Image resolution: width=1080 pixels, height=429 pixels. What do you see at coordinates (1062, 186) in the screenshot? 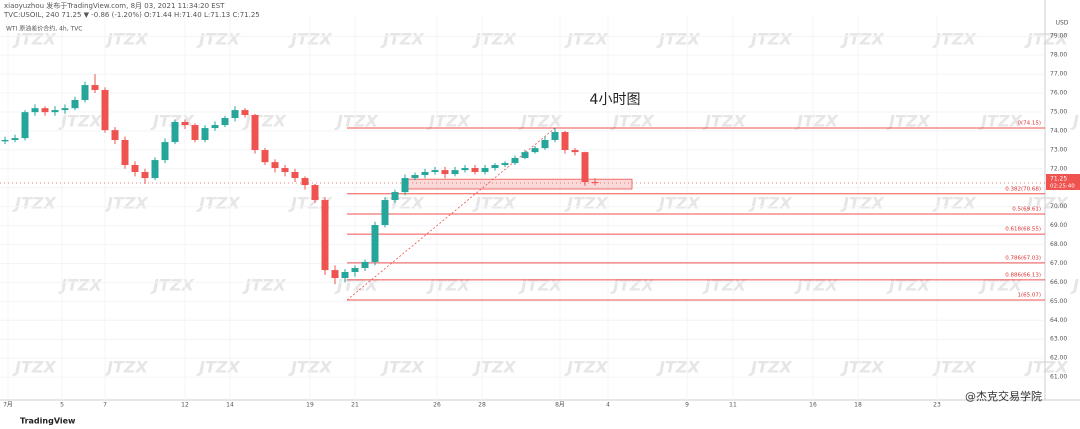
I see `countdown: 02:25:40` at bounding box center [1062, 186].